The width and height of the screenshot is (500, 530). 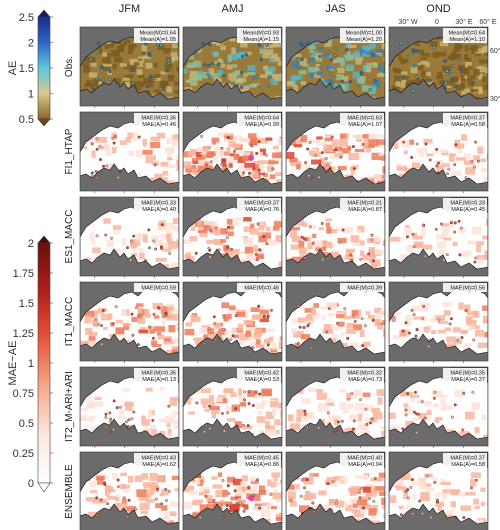 I want to click on stat-line-2: MAE(A)=0.94, so click(x=365, y=465).